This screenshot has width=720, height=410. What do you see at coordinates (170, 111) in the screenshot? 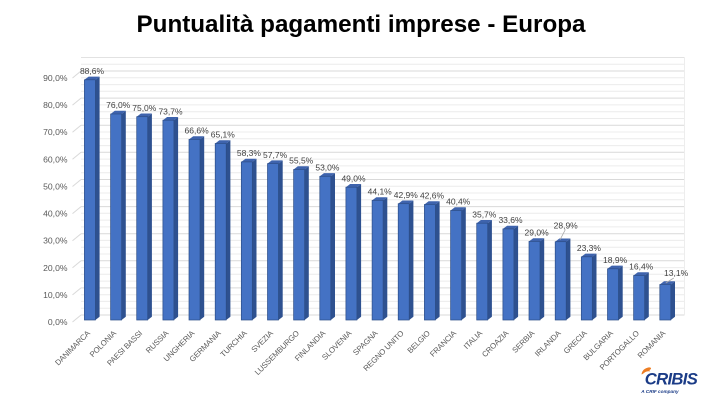
I see `svg-text: 73,7%` at bounding box center [170, 111].